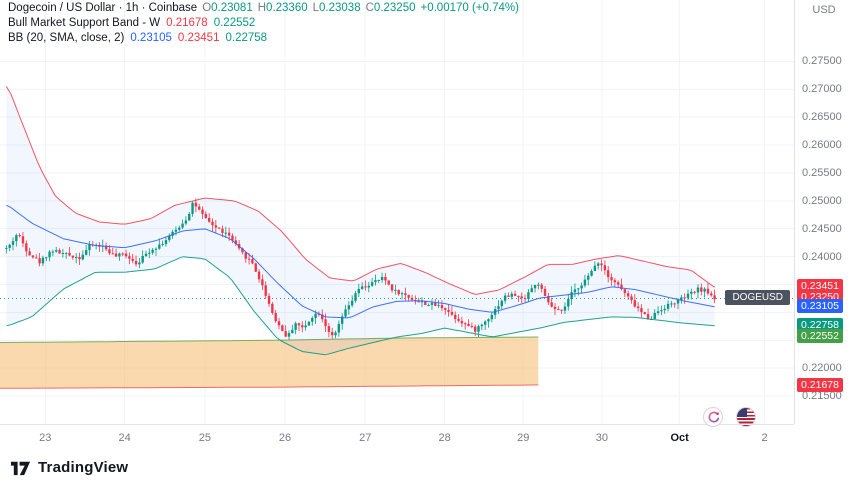 The height and width of the screenshot is (485, 852). What do you see at coordinates (820, 336) in the screenshot?
I see `bmsb-upper-price-label: 0.22552` at bounding box center [820, 336].